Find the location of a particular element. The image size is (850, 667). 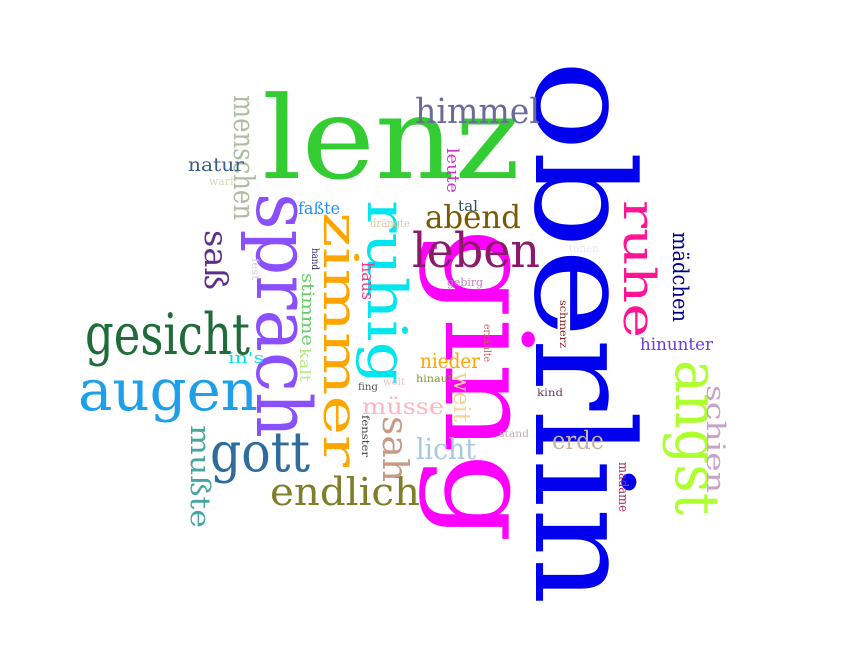

word-hand: hand is located at coordinates (315, 259).